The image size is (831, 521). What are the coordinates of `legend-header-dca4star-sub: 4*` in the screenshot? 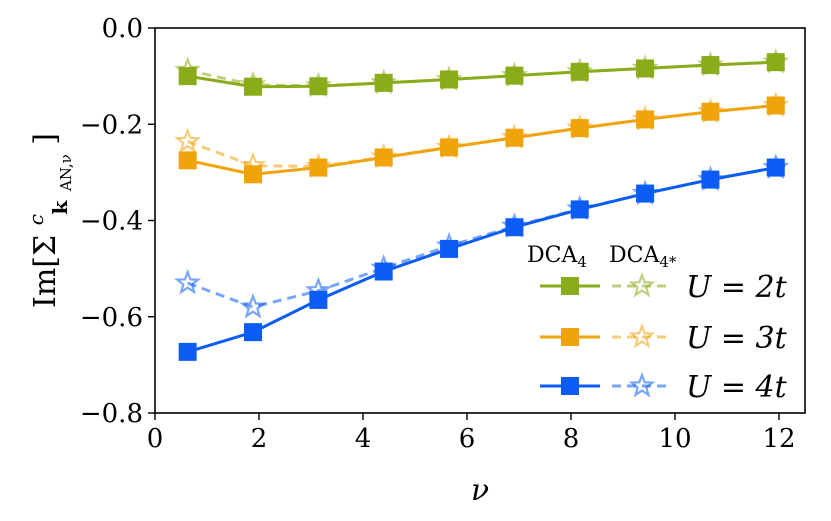 It's located at (668, 262).